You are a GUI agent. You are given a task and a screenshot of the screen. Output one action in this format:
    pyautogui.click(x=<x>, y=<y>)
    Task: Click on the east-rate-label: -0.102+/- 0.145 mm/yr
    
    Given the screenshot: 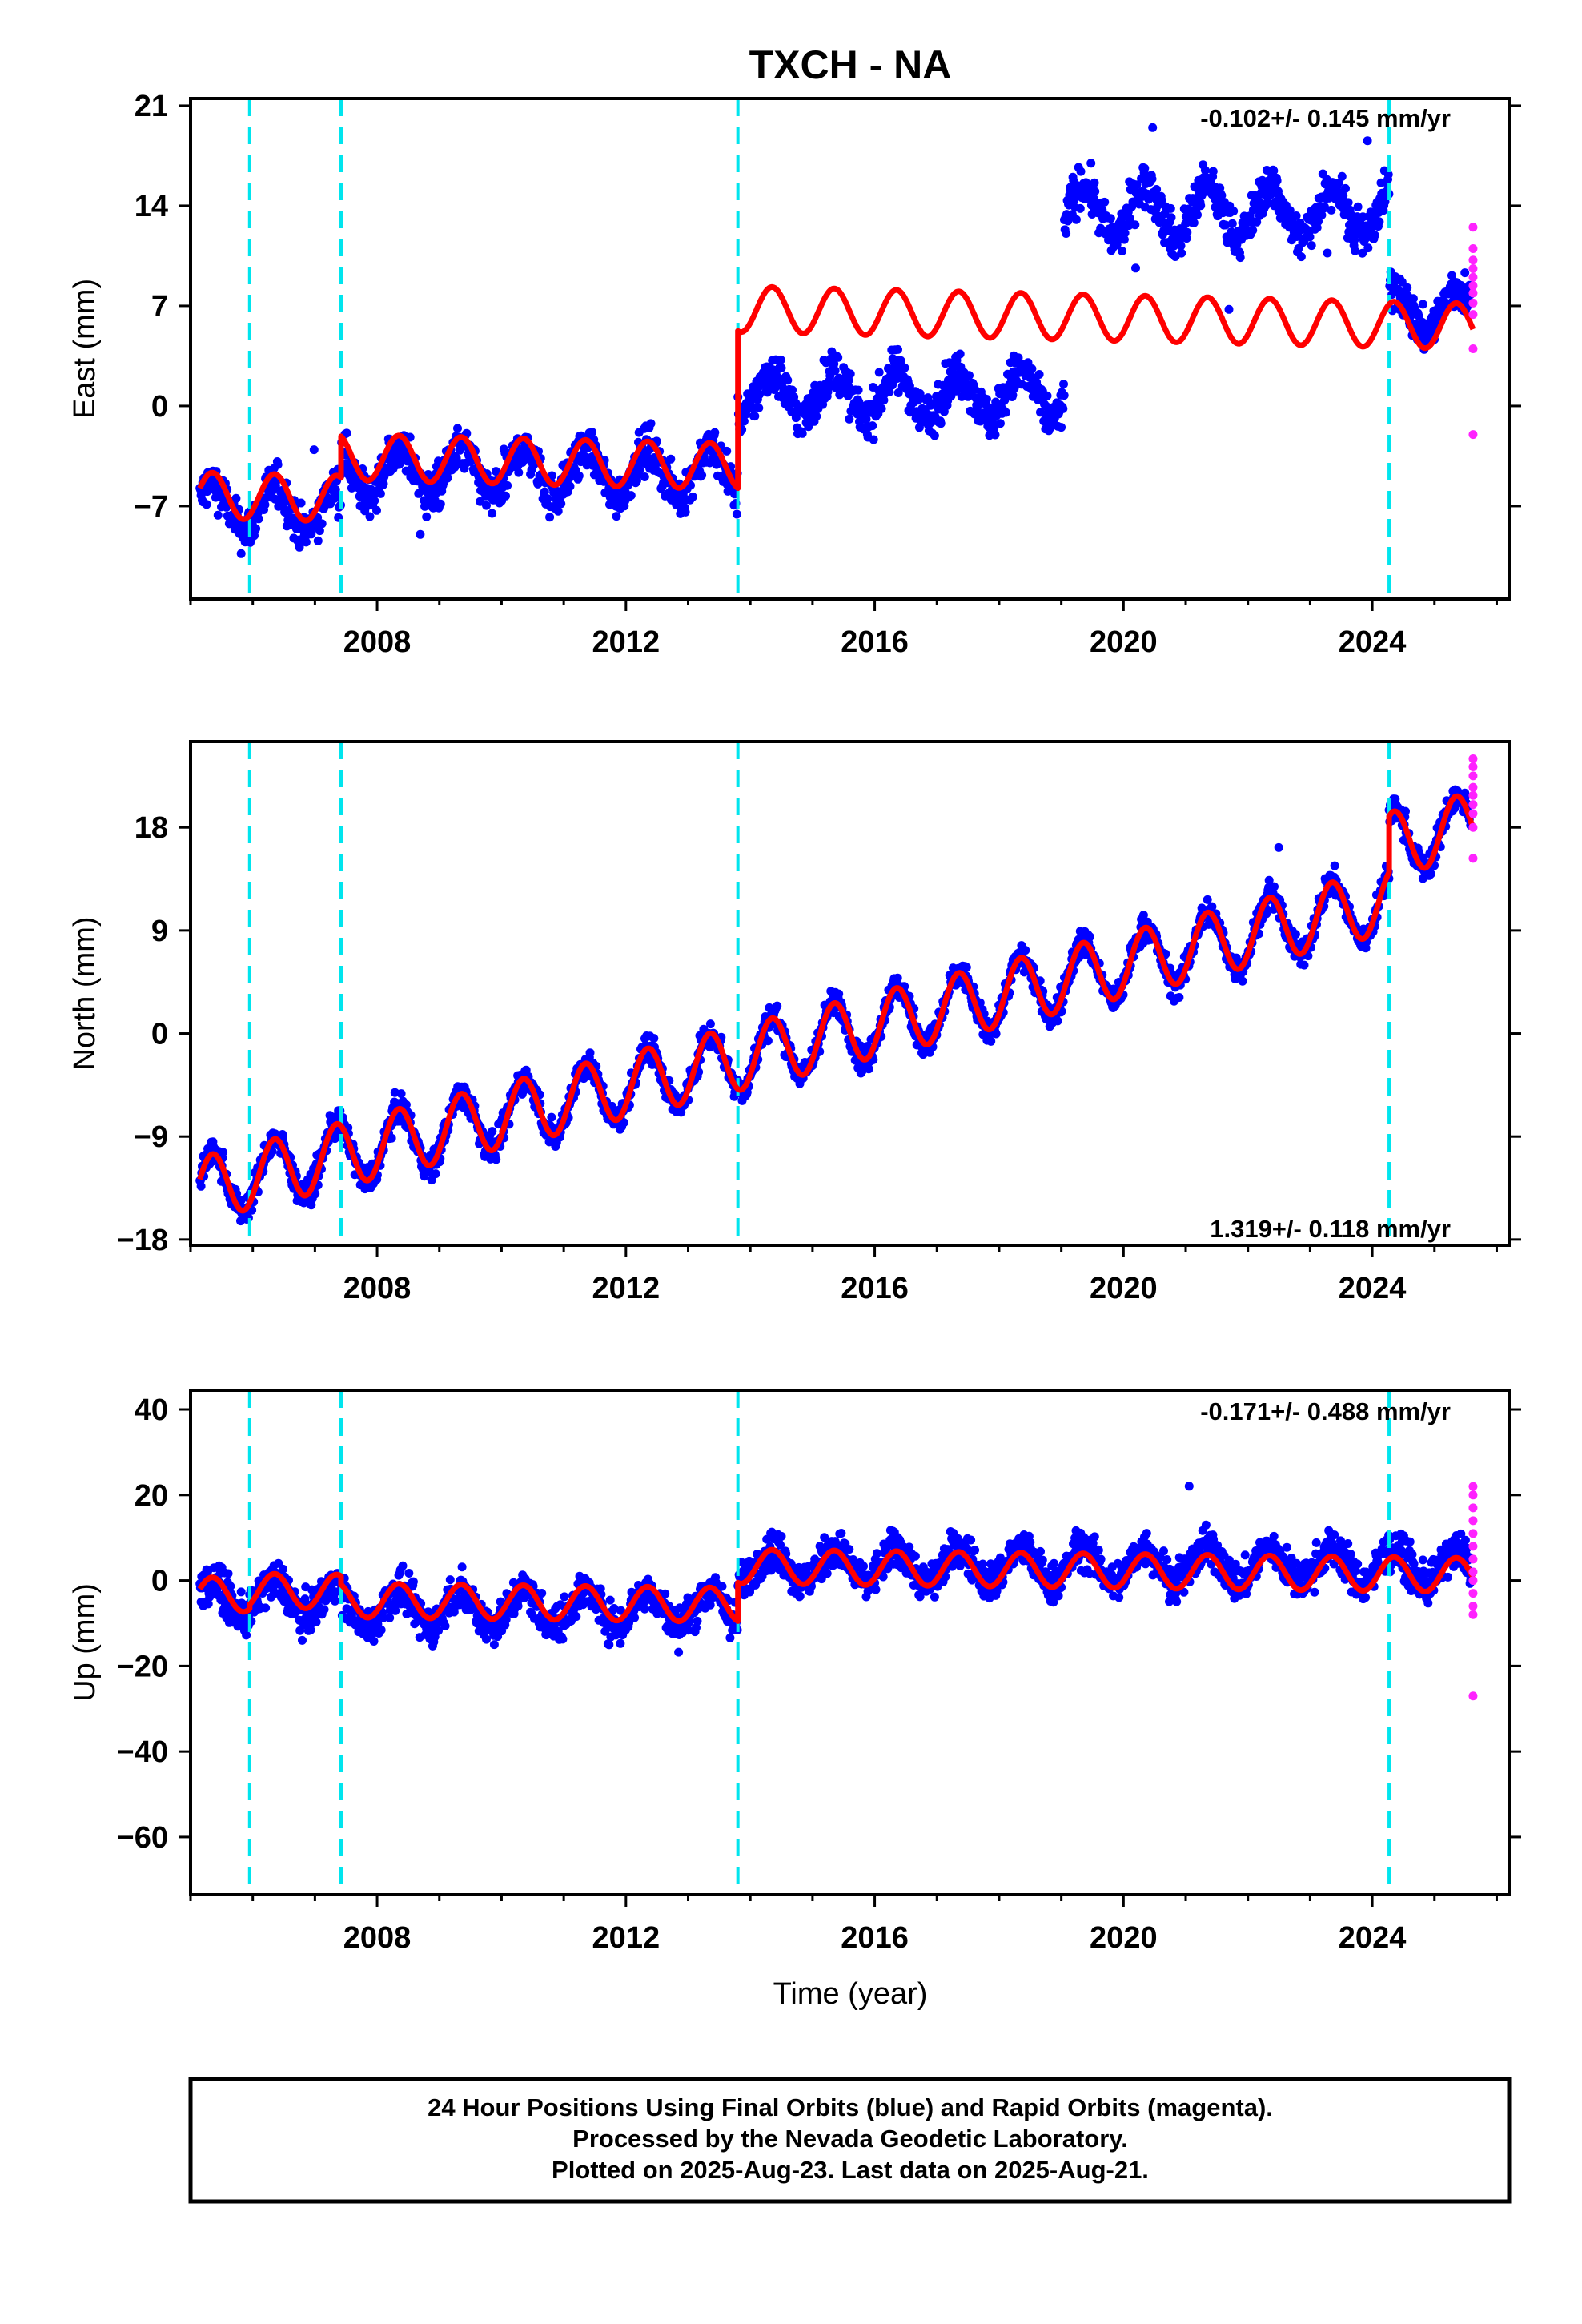 What is the action you would take?
    pyautogui.click(x=1326, y=118)
    